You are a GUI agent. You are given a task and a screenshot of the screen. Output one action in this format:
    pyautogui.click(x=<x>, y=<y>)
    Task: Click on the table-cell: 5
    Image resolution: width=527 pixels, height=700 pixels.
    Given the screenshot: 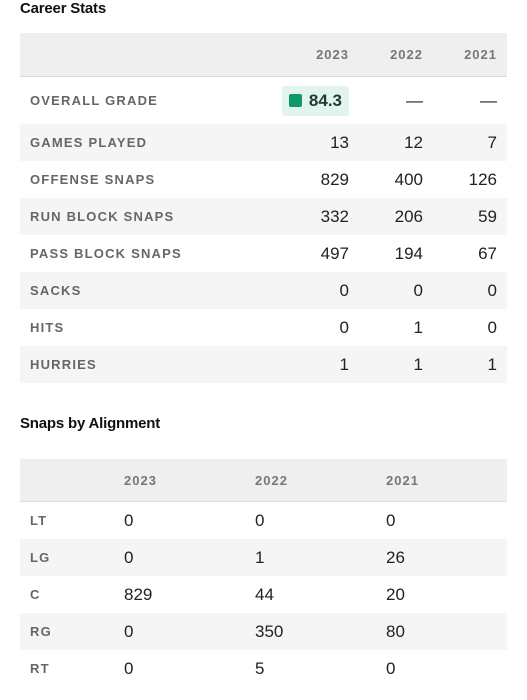 What is the action you would take?
    pyautogui.click(x=260, y=668)
    